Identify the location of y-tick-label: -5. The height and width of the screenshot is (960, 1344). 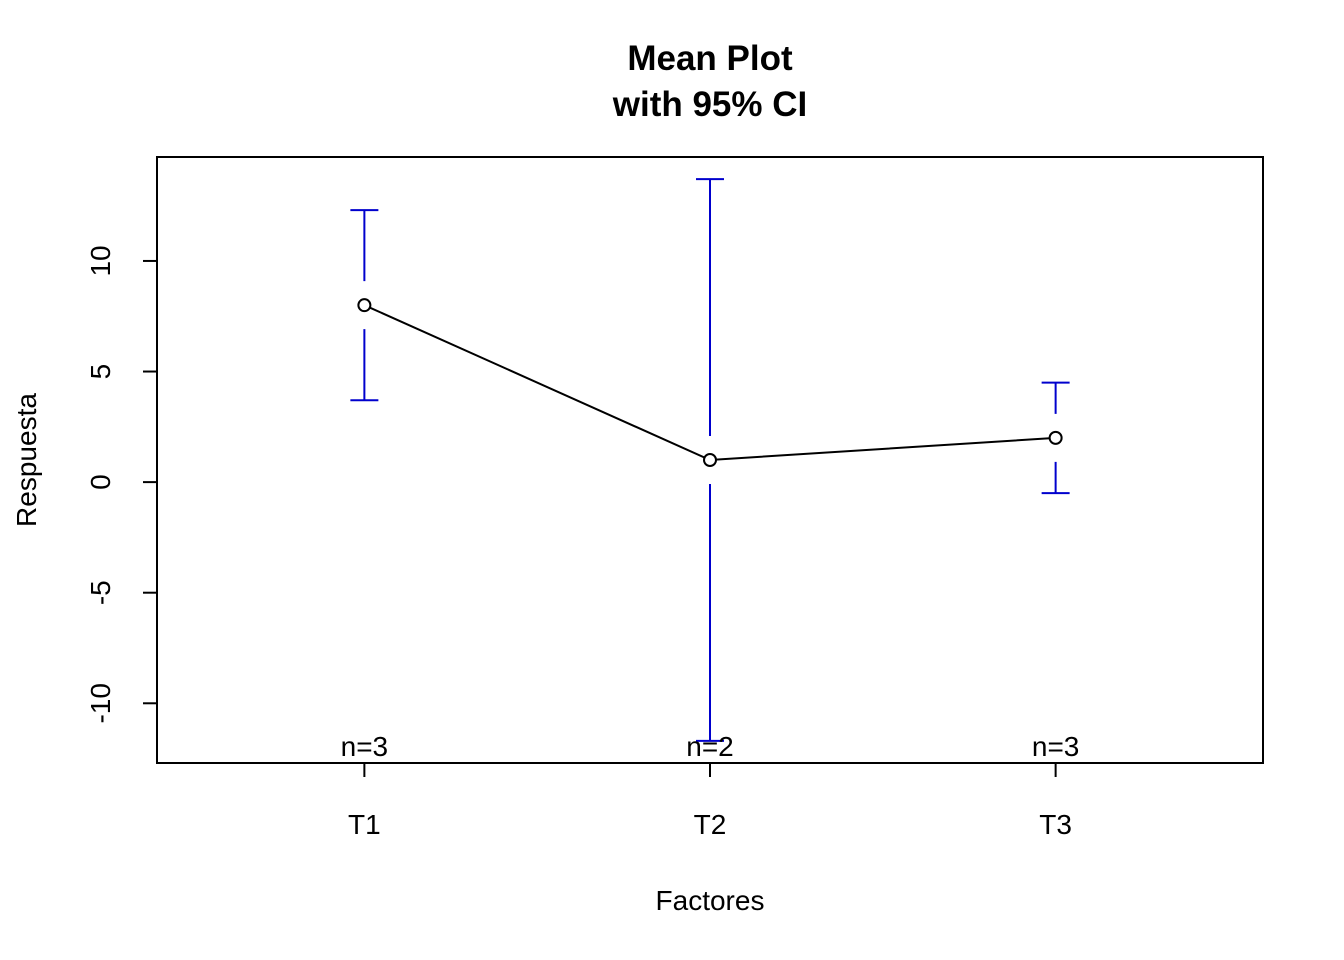
(100, 592).